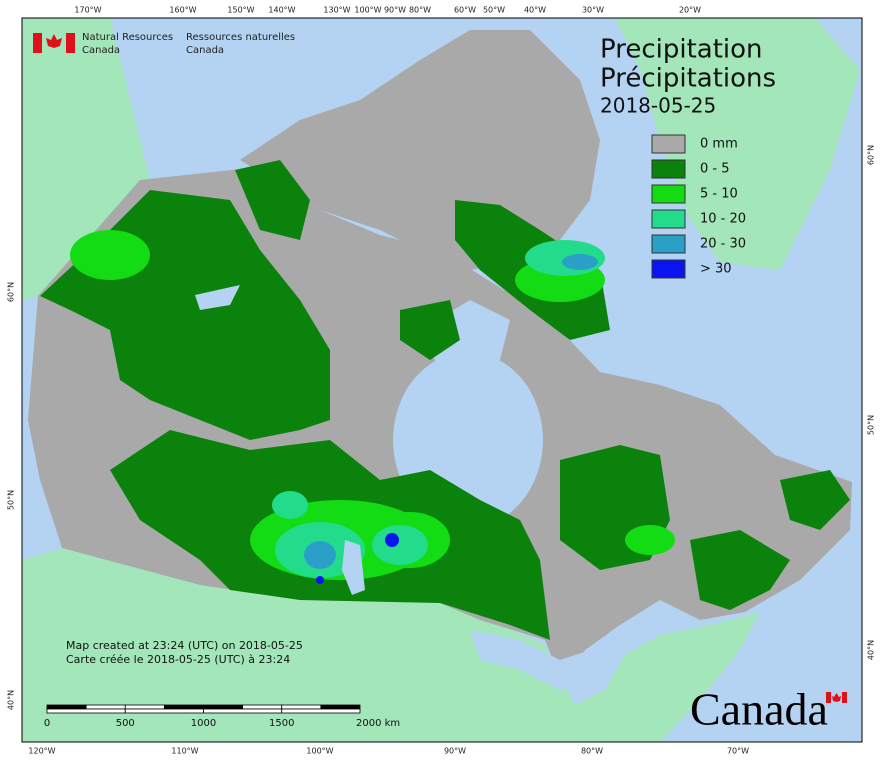 The width and height of the screenshot is (880, 760). Describe the element at coordinates (759, 709) in the screenshot. I see `canada-wordmark: Canada` at that location.